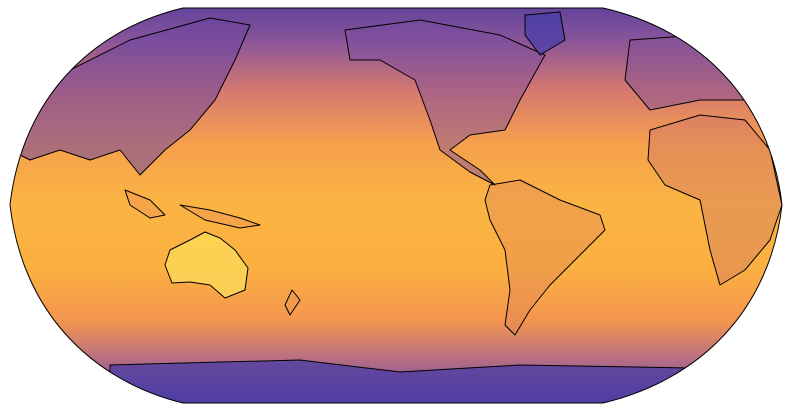  I want to click on new-zealand, so click(292, 302).